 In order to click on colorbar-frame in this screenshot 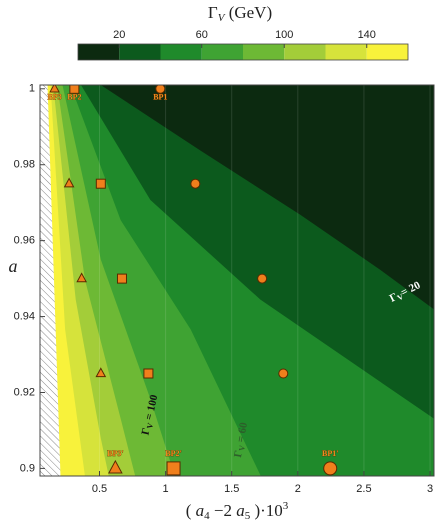, I will do `click(243, 52)`.